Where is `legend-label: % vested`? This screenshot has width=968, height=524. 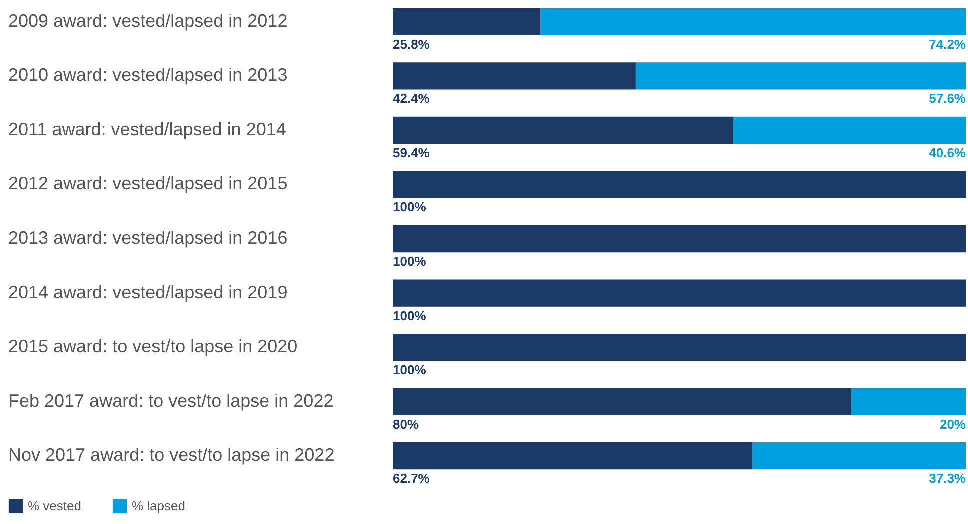
legend-label: % vested is located at coordinates (55, 506).